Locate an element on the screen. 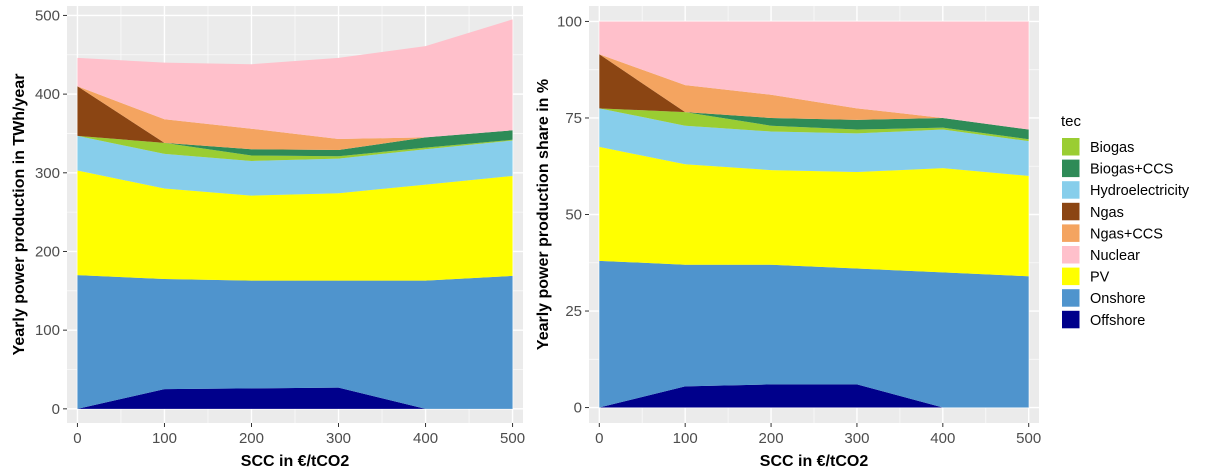  legend-label-biogas: Biogas is located at coordinates (1112, 148).